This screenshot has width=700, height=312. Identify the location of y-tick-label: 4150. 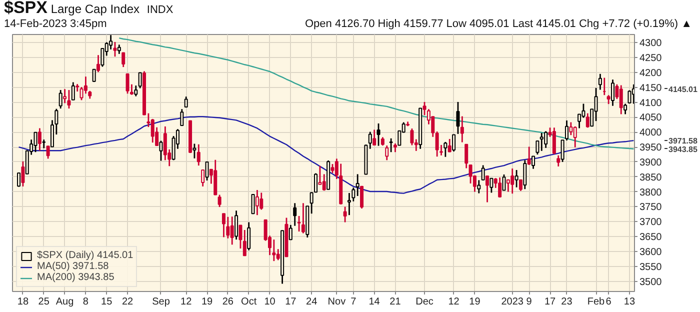
(651, 88).